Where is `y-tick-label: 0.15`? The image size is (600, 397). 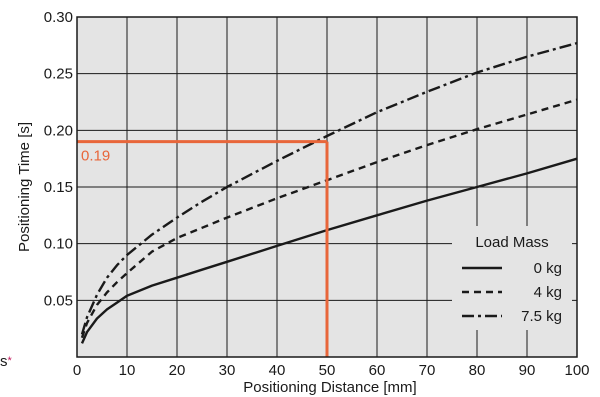 y-tick-label: 0.15 is located at coordinates (58, 187).